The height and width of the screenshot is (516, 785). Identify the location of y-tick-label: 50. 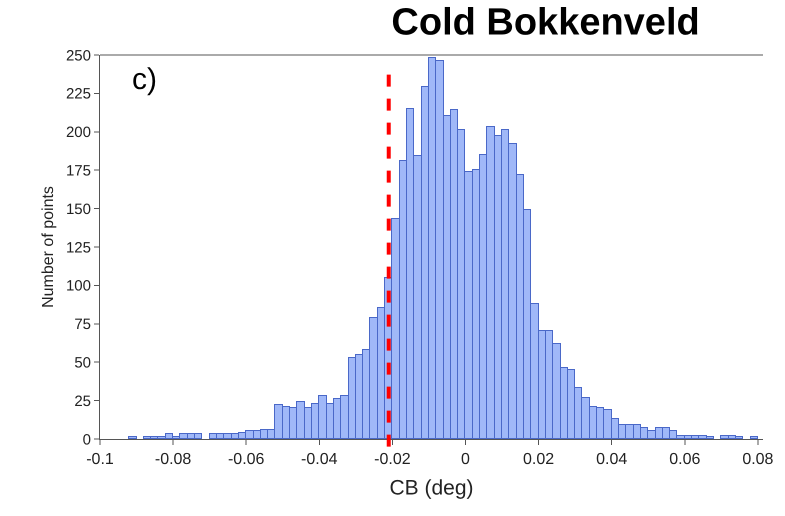
(82, 363).